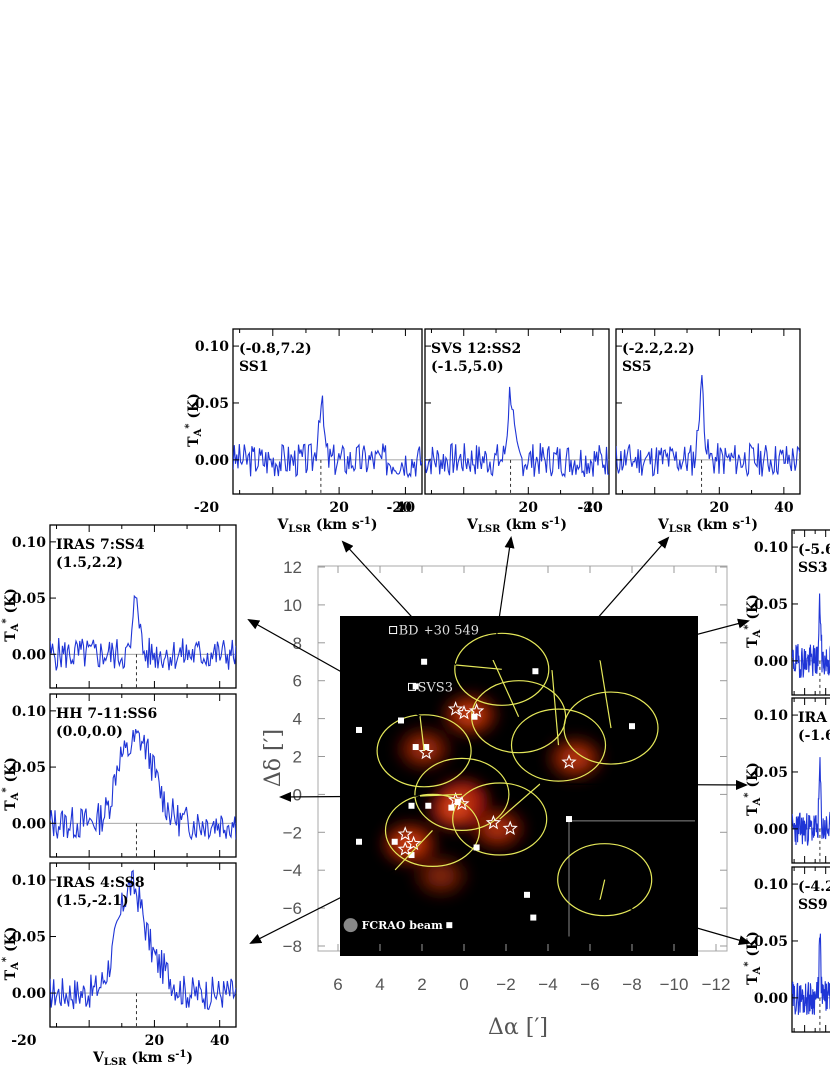 The width and height of the screenshot is (830, 1075). Describe the element at coordinates (674, 984) in the screenshot. I see `map-xtick-label: −10` at that location.